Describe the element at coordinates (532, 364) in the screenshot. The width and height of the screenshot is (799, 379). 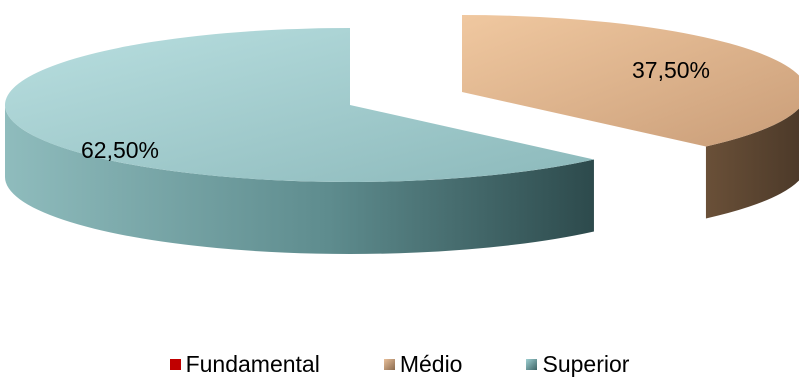
I see `legend-swatch-superior` at that location.